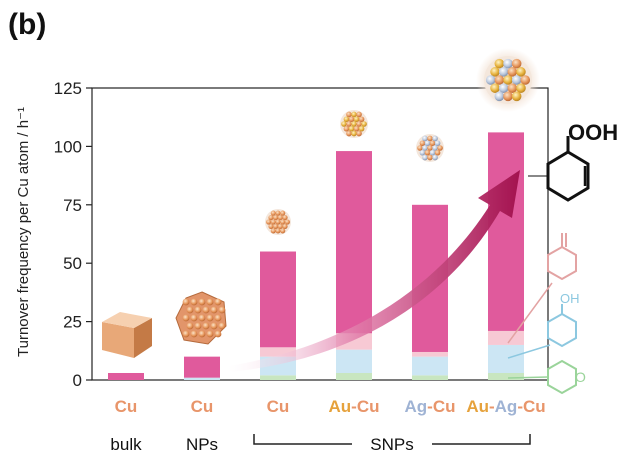 The height and width of the screenshot is (456, 640). What do you see at coordinates (391, 444) in the screenshot?
I see `group-label: SNPs` at bounding box center [391, 444].